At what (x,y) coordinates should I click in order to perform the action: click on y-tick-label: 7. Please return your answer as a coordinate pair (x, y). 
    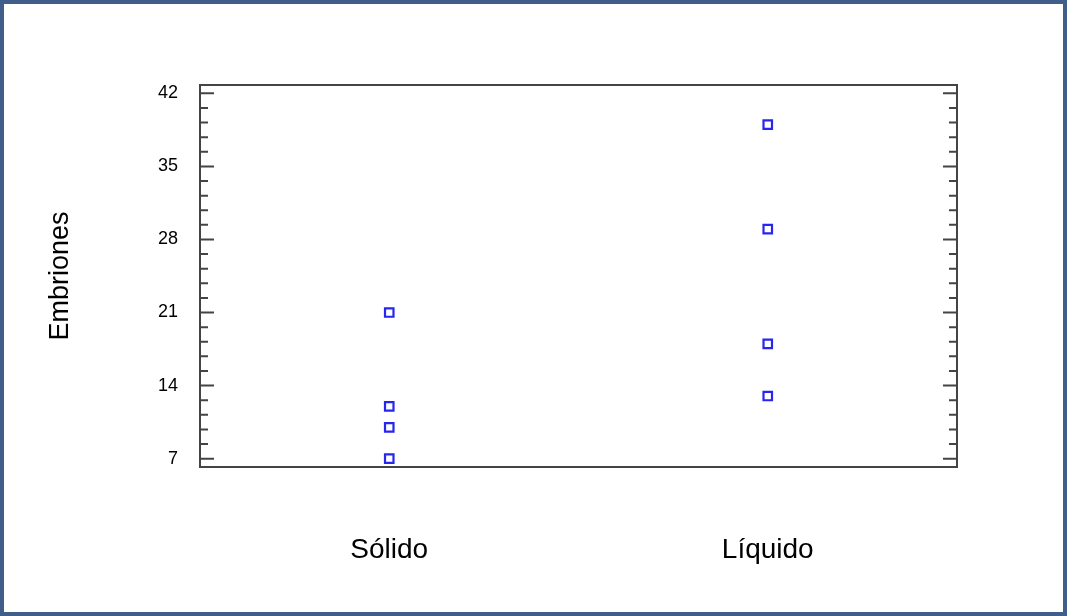
    Looking at the image, I should click on (172, 457).